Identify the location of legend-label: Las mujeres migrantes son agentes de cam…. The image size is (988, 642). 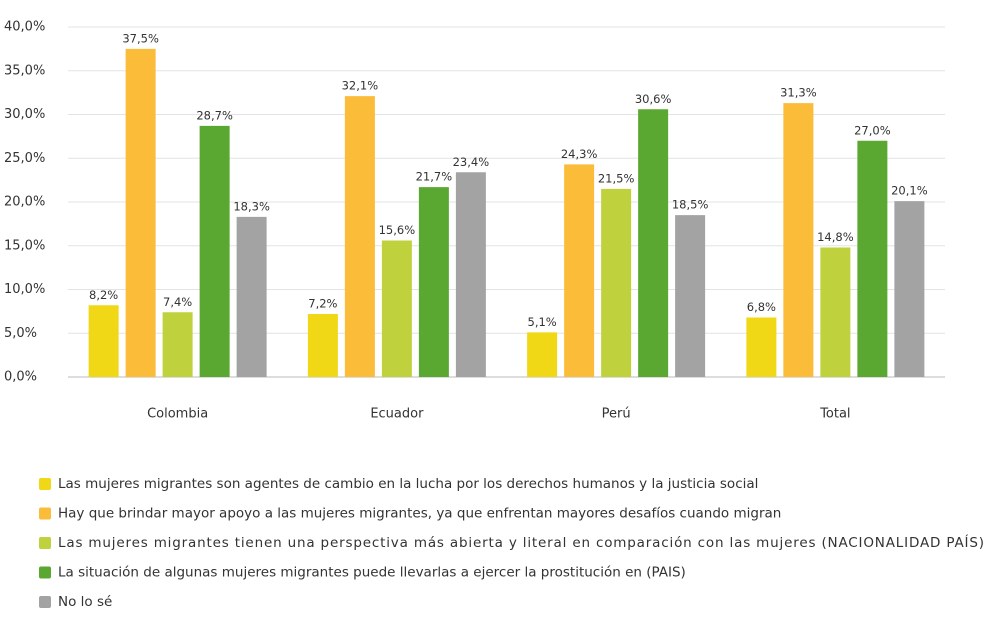
(408, 484).